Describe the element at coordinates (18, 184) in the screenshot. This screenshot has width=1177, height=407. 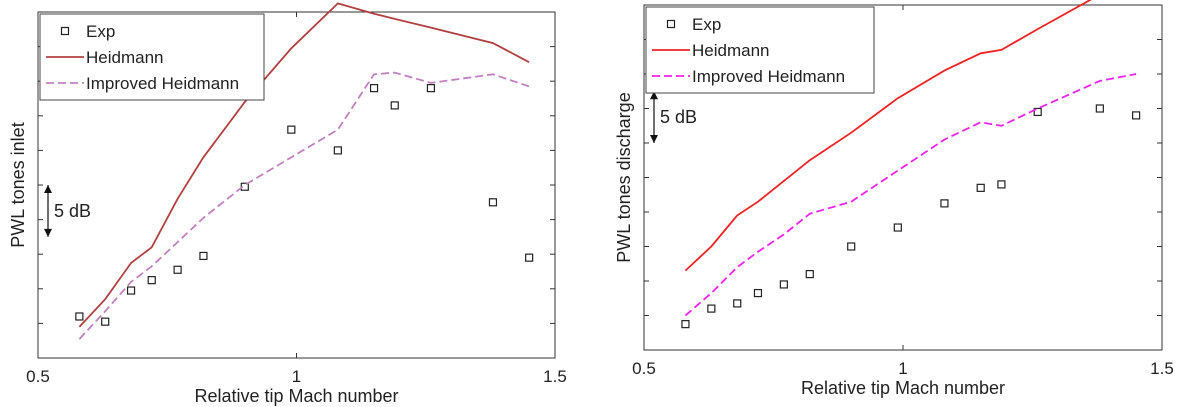
I see `y-axis-label: PWL tones inlet` at that location.